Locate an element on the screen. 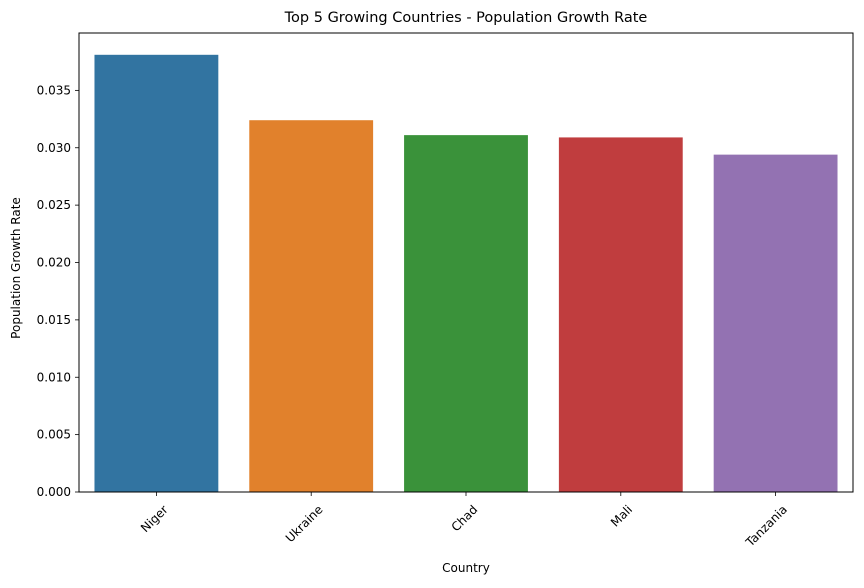 Image resolution: width=864 pixels, height=588 pixels. x-tick-label: Chad is located at coordinates (465, 518).